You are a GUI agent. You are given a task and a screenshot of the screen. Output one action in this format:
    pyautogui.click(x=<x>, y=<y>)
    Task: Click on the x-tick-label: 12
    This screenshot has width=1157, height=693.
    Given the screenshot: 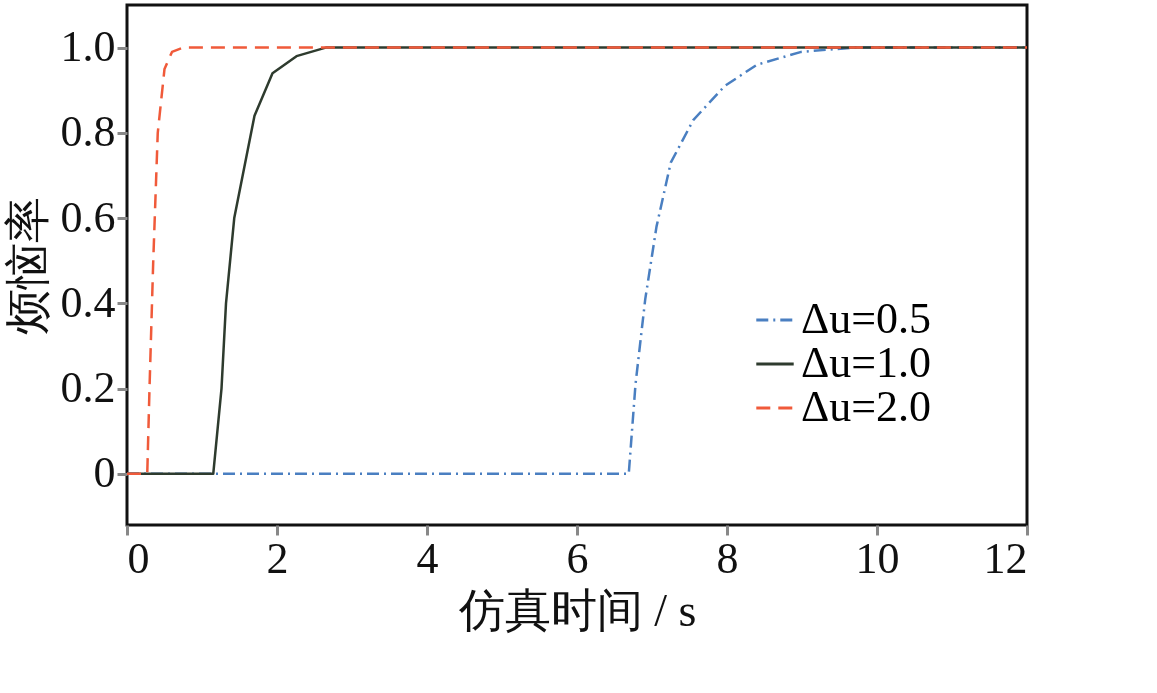 What is the action you would take?
    pyautogui.click(x=1005, y=558)
    